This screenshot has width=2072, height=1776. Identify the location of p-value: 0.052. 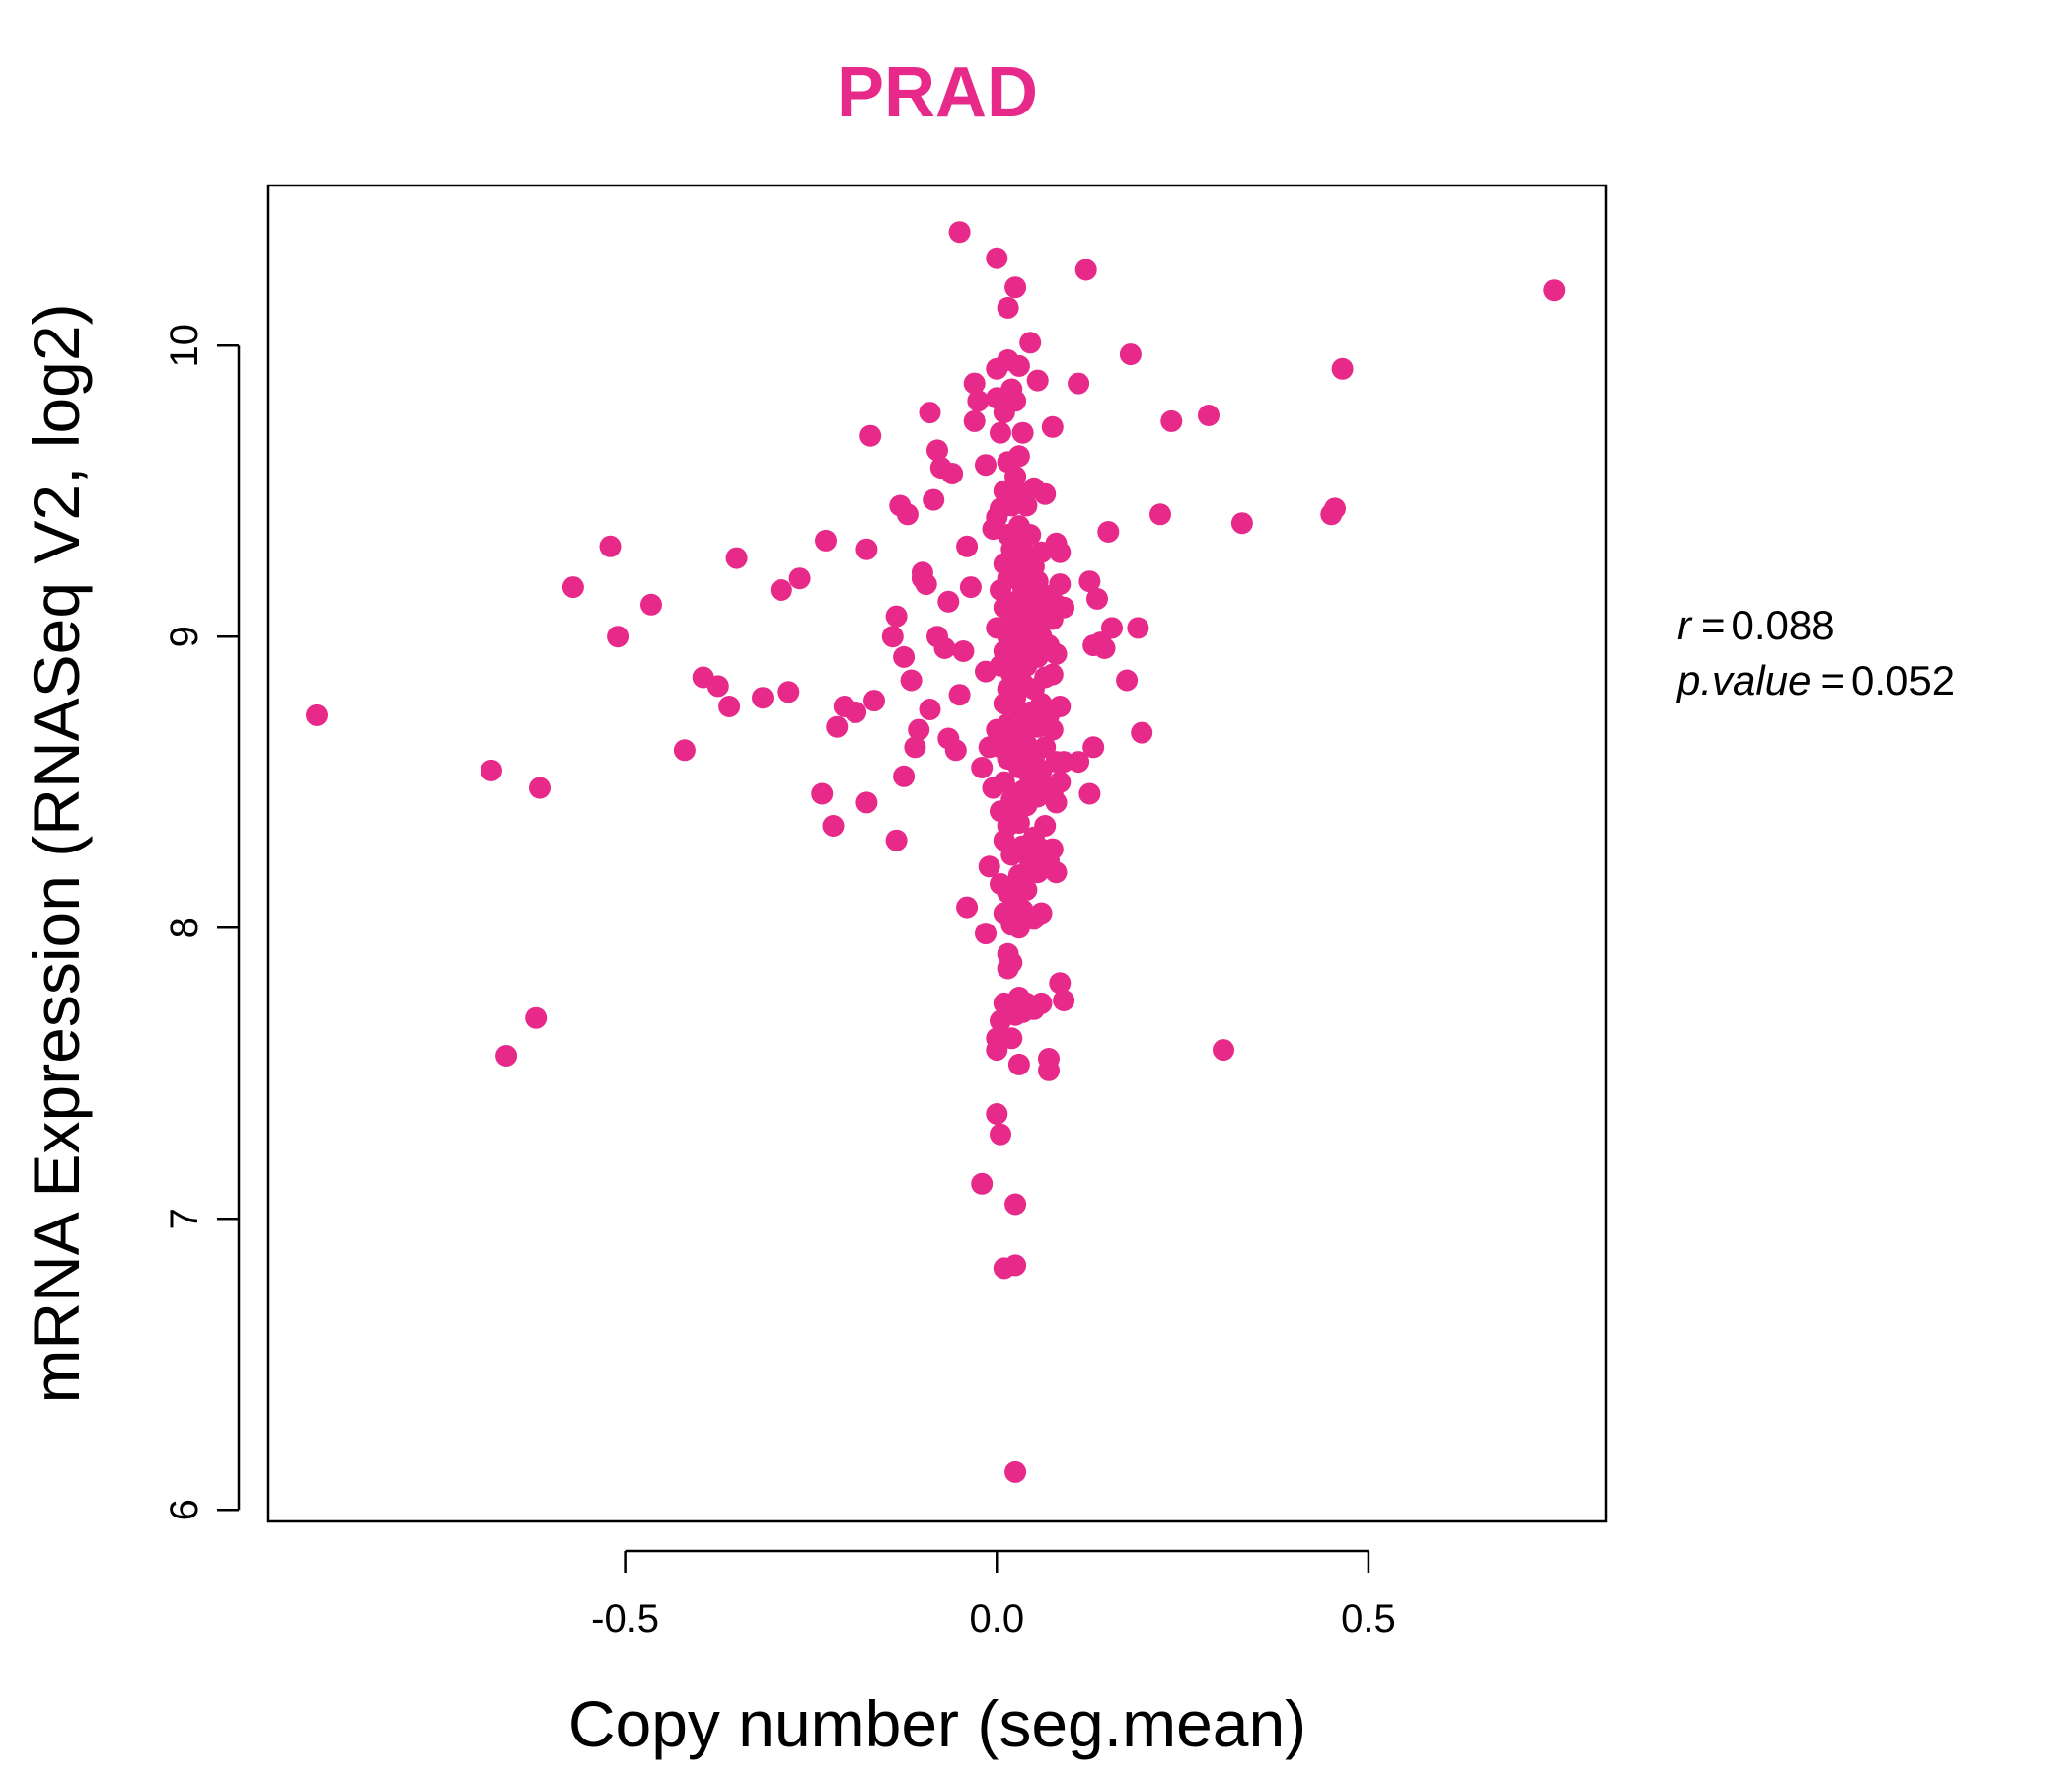
(1903, 680).